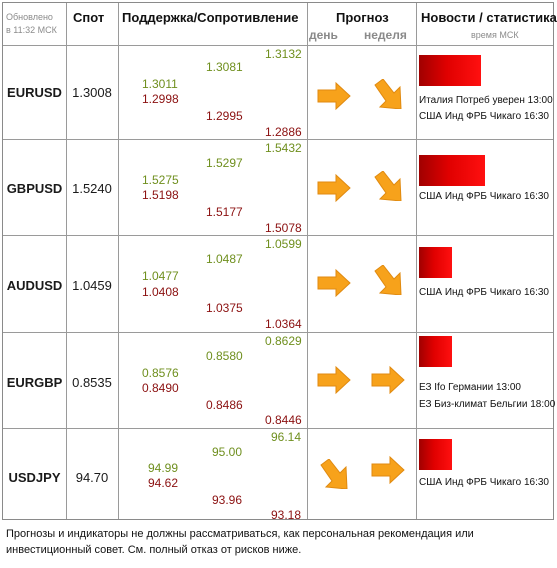 The width and height of the screenshot is (557, 568). Describe the element at coordinates (283, 54) in the screenshot. I see `resistance-3: 1.3132` at that location.